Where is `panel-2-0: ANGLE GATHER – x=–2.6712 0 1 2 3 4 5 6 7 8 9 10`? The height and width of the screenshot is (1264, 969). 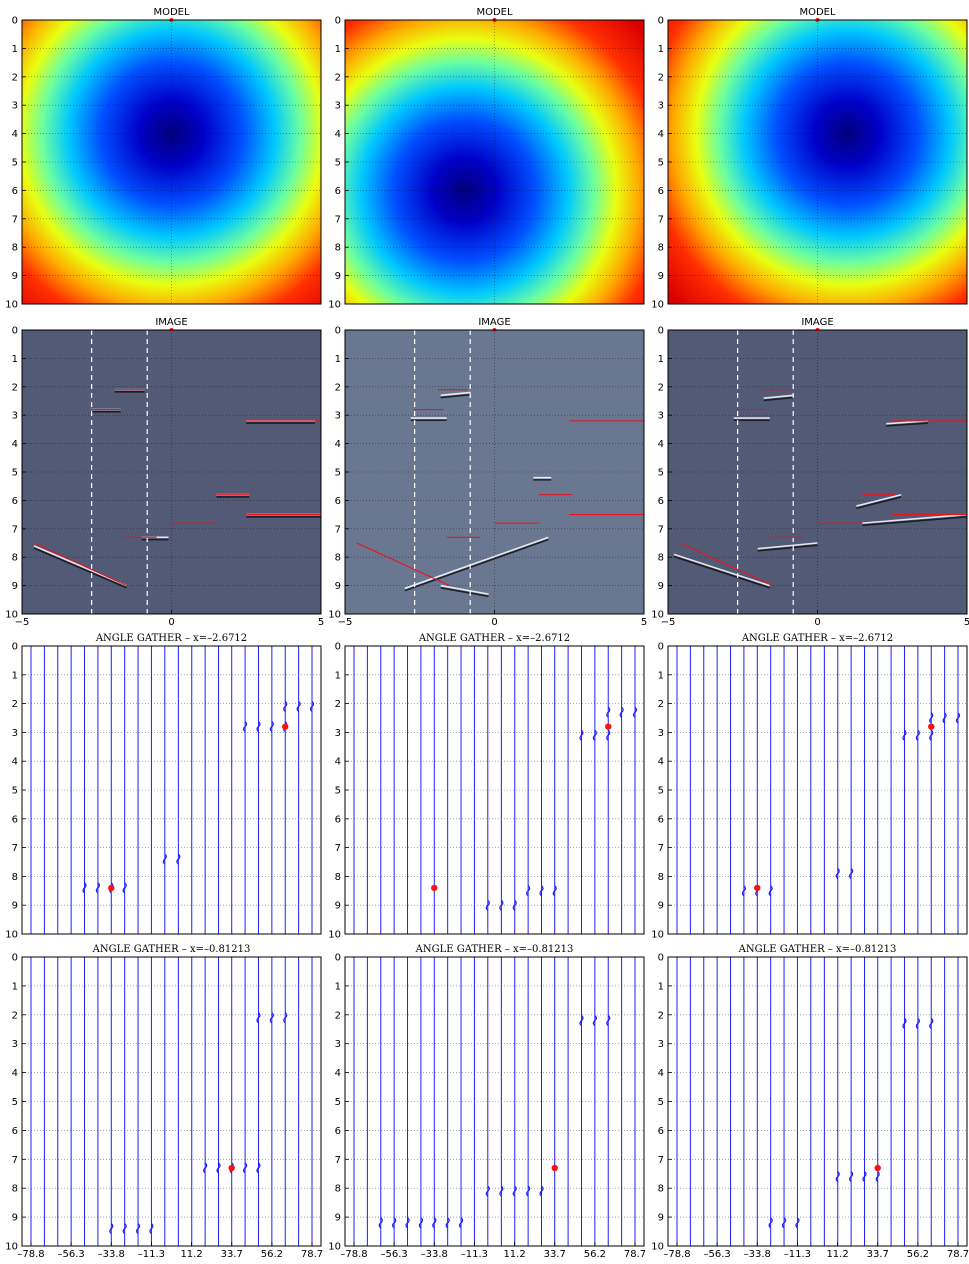 panel-2-0: ANGLE GATHER – x=–2.6712 0 1 2 3 4 5 6 7 8 9 10 is located at coordinates (163, 787).